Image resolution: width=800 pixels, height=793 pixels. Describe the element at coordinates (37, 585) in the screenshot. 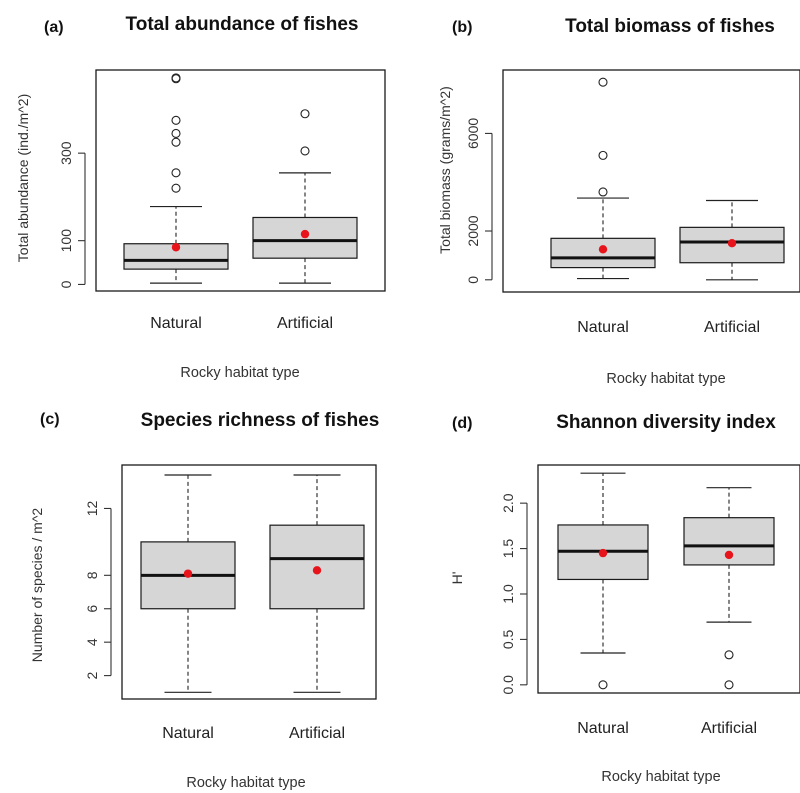

I see `panel-c-y-axis-title: Number of species / m^2` at that location.